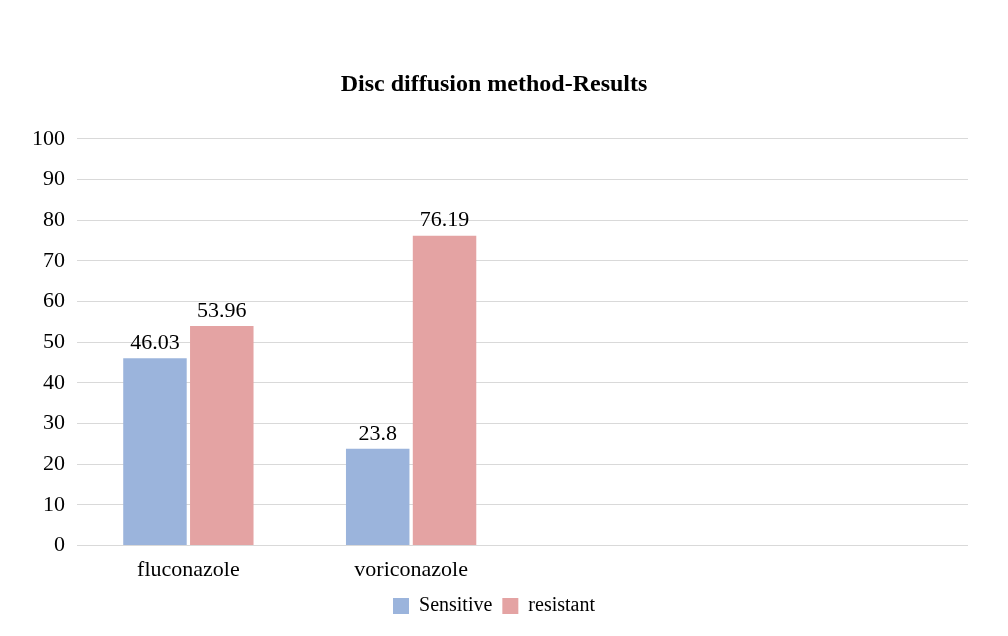  What do you see at coordinates (54, 463) in the screenshot?
I see `y-tick-label: 20` at bounding box center [54, 463].